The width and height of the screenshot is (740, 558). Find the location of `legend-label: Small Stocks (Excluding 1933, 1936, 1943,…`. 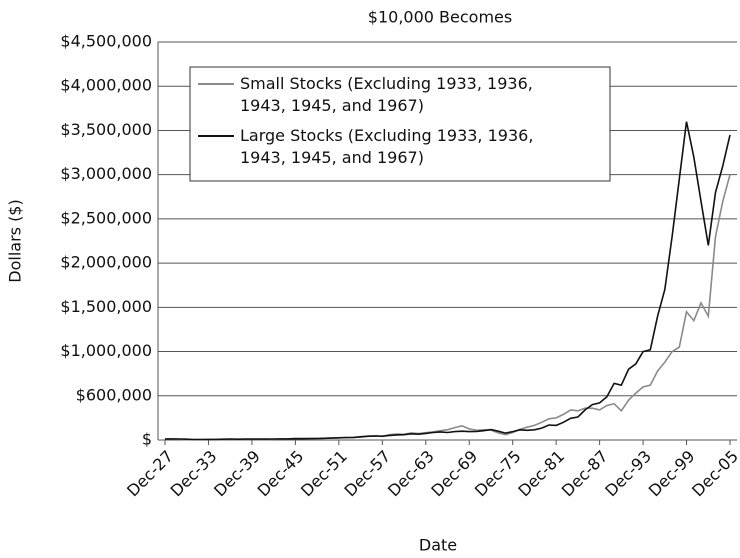

legend-label: Small Stocks (Excluding 1933, 1936, 1943,… is located at coordinates (386, 94).